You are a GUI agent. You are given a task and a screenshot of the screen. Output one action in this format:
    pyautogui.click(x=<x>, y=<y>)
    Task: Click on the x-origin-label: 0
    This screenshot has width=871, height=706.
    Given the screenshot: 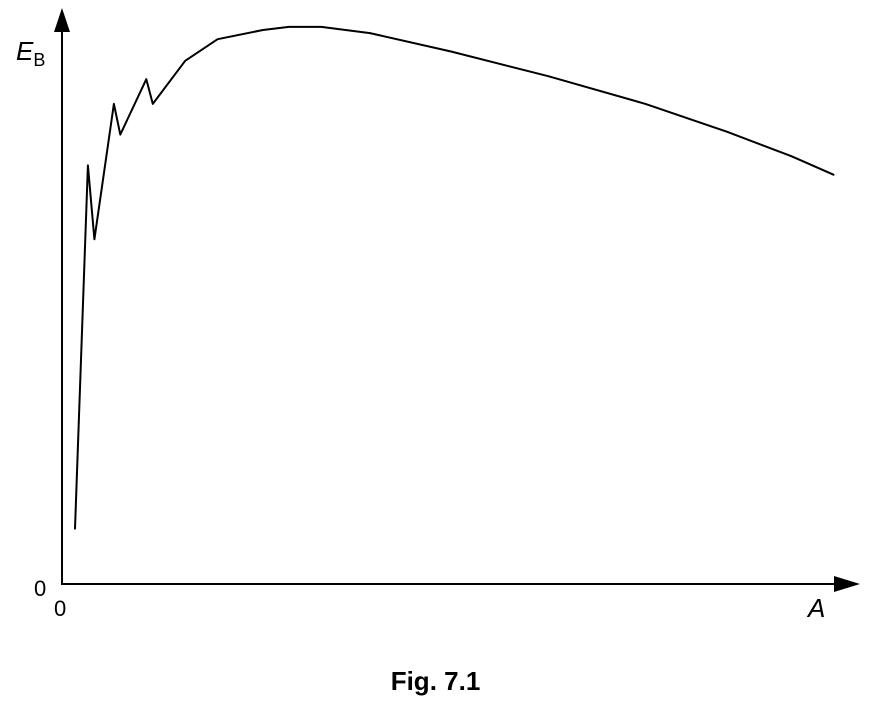 What is the action you would take?
    pyautogui.click(x=60, y=608)
    